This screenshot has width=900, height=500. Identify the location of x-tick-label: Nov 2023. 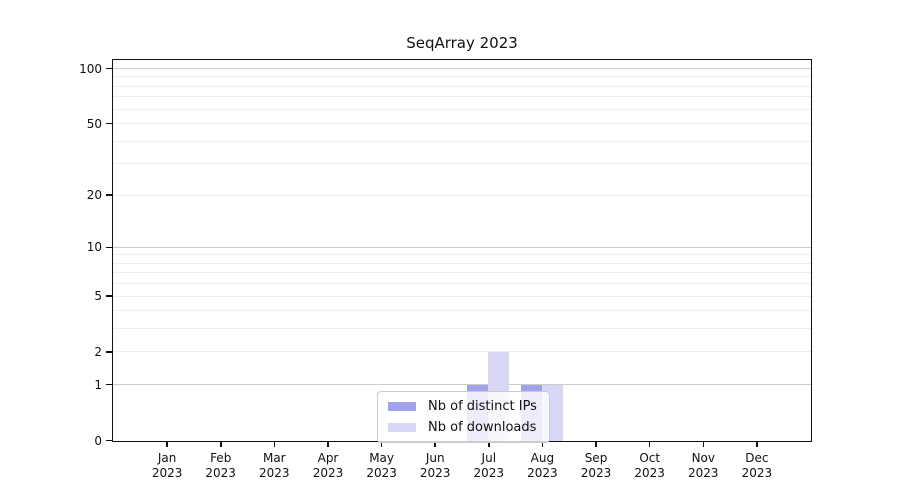
(703, 465).